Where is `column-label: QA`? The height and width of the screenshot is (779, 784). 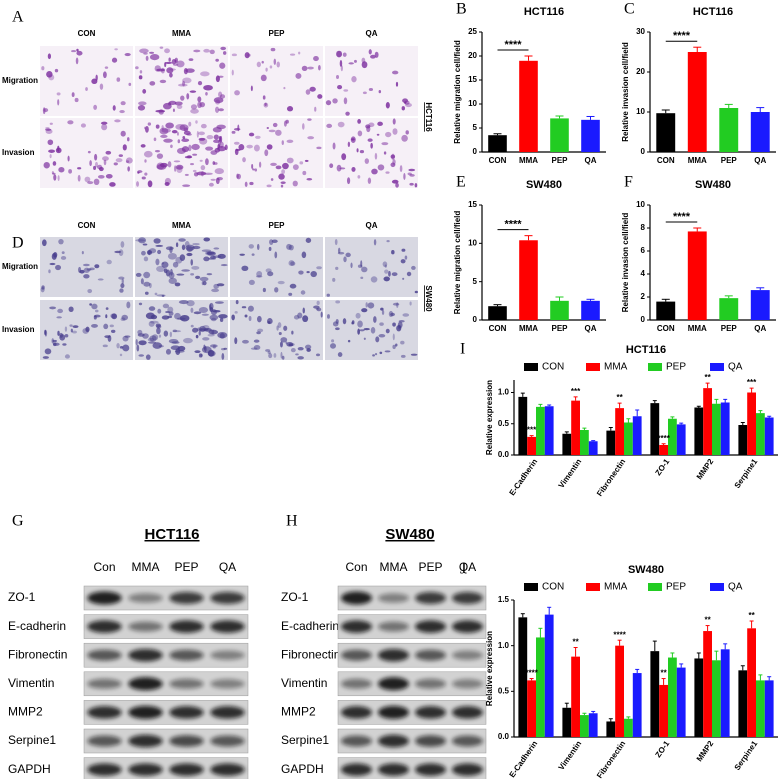
column-label: QA is located at coordinates (372, 33).